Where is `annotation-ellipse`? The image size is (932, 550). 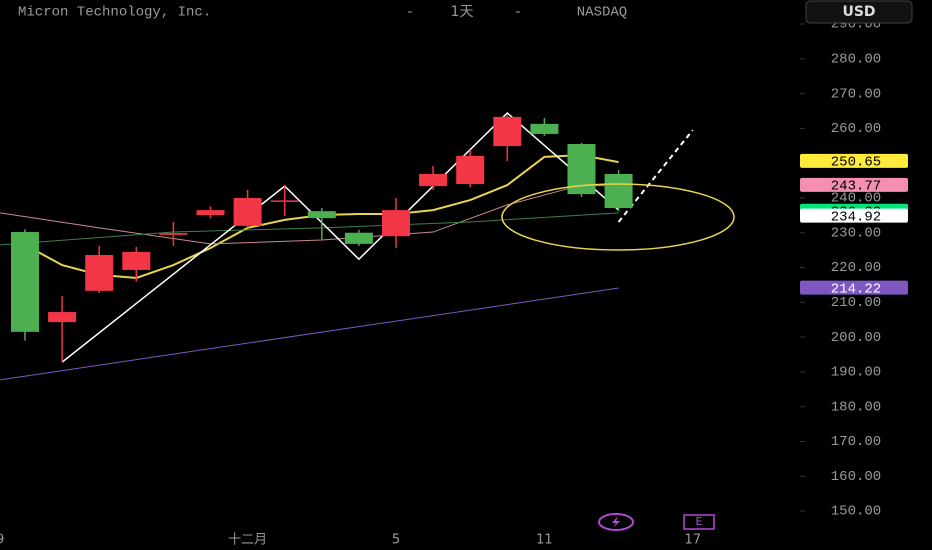
annotation-ellipse is located at coordinates (618, 217).